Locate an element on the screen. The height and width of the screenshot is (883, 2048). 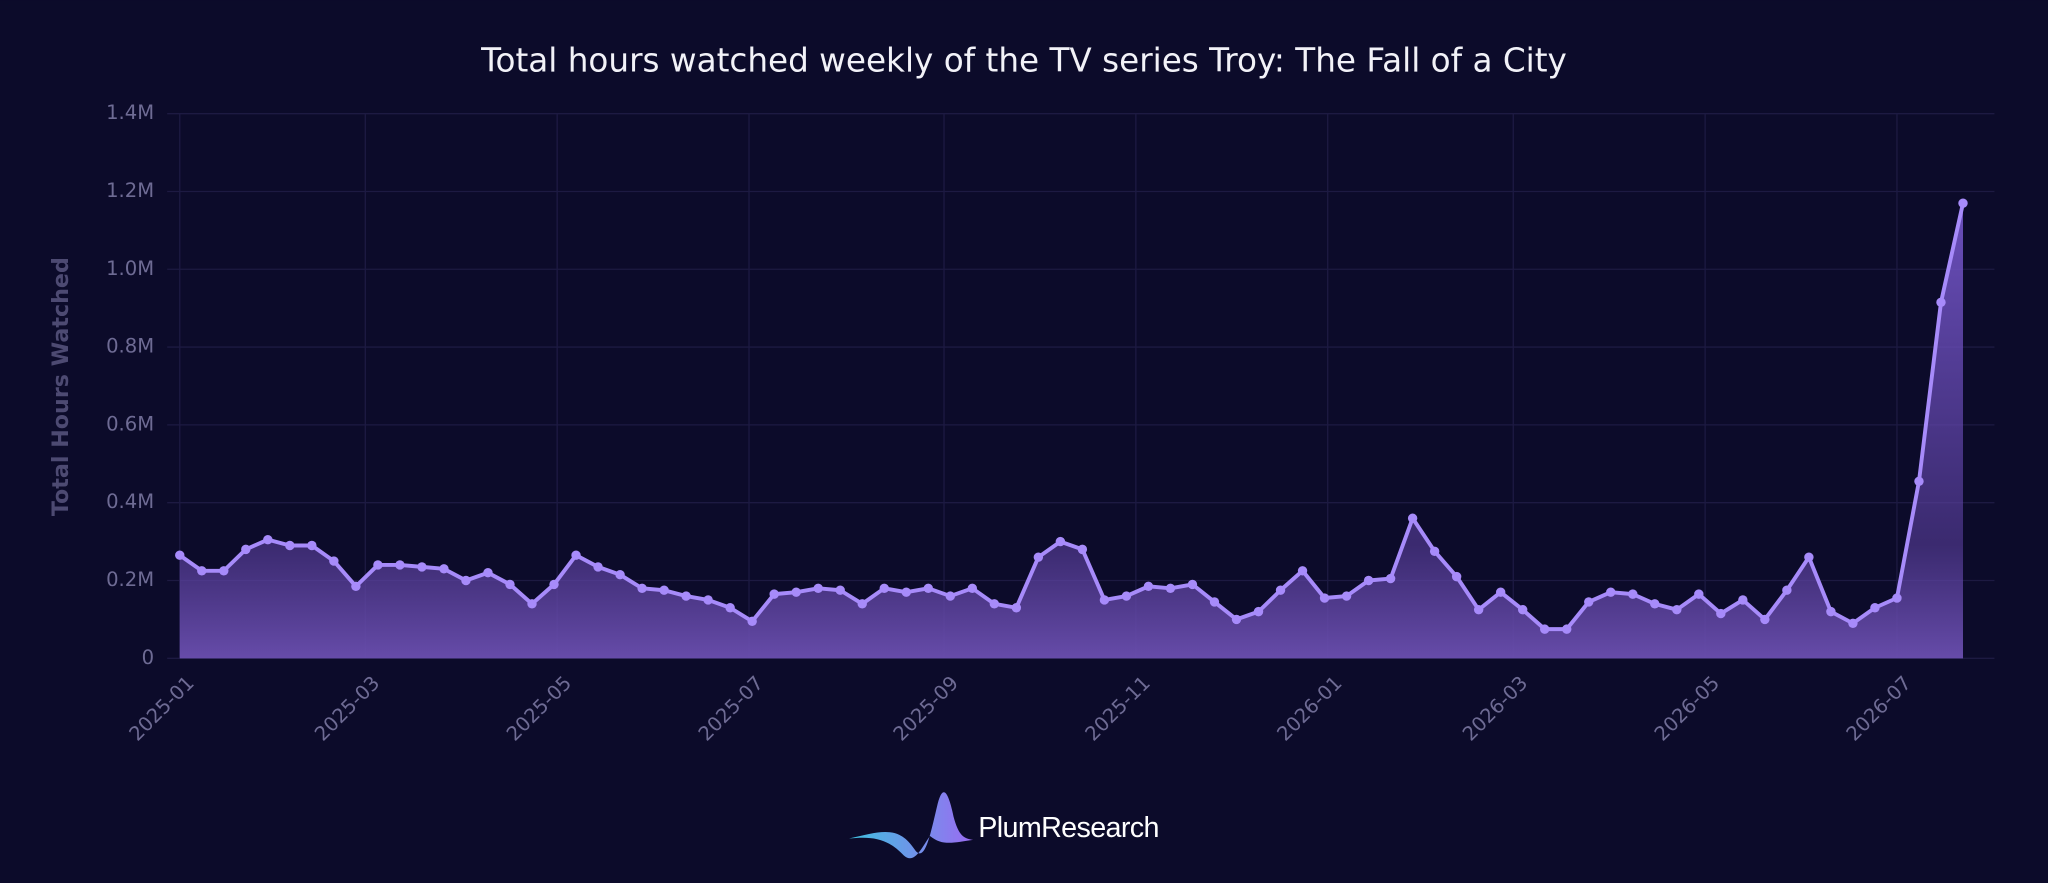
logo-mark is located at coordinates (911, 825).